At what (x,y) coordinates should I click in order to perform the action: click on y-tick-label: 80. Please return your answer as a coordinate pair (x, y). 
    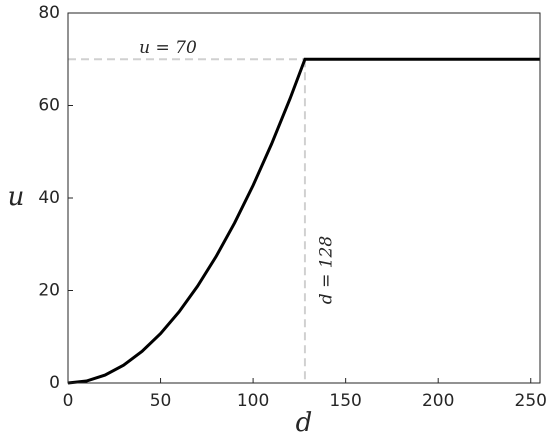
    Looking at the image, I should click on (49, 13).